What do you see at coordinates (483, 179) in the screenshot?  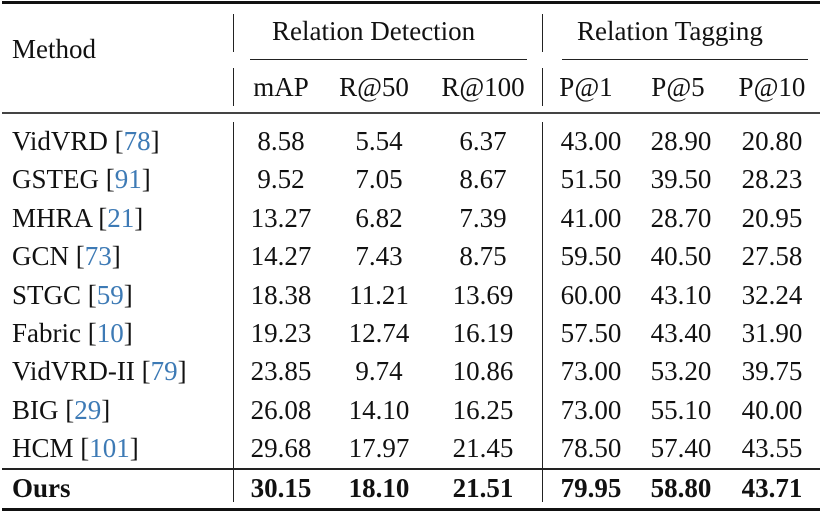 I see `table-cell: 8.67` at bounding box center [483, 179].